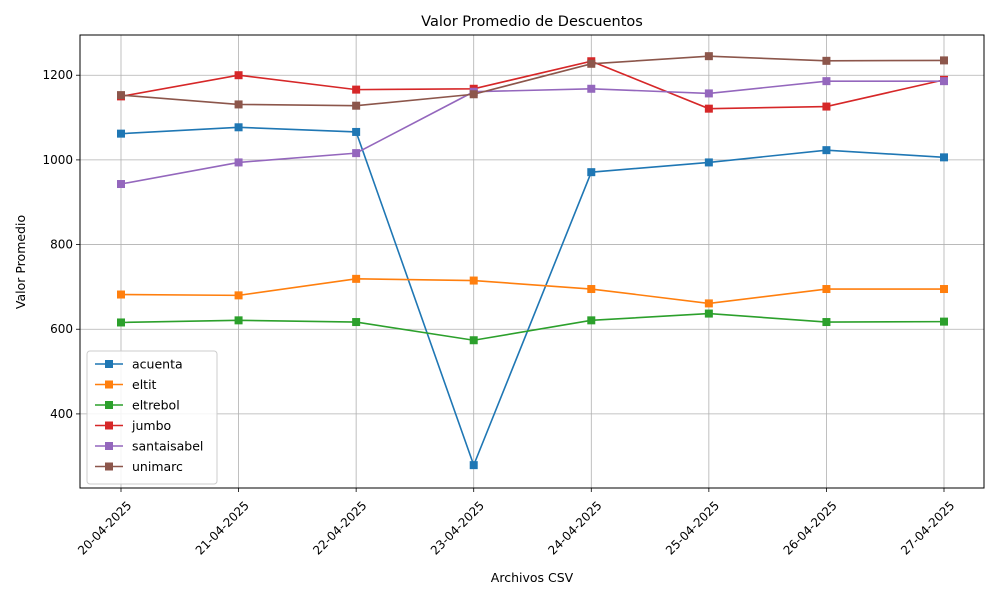 The width and height of the screenshot is (1000, 600). What do you see at coordinates (109, 405) in the screenshot?
I see `legend-marker-eltrebol` at bounding box center [109, 405].